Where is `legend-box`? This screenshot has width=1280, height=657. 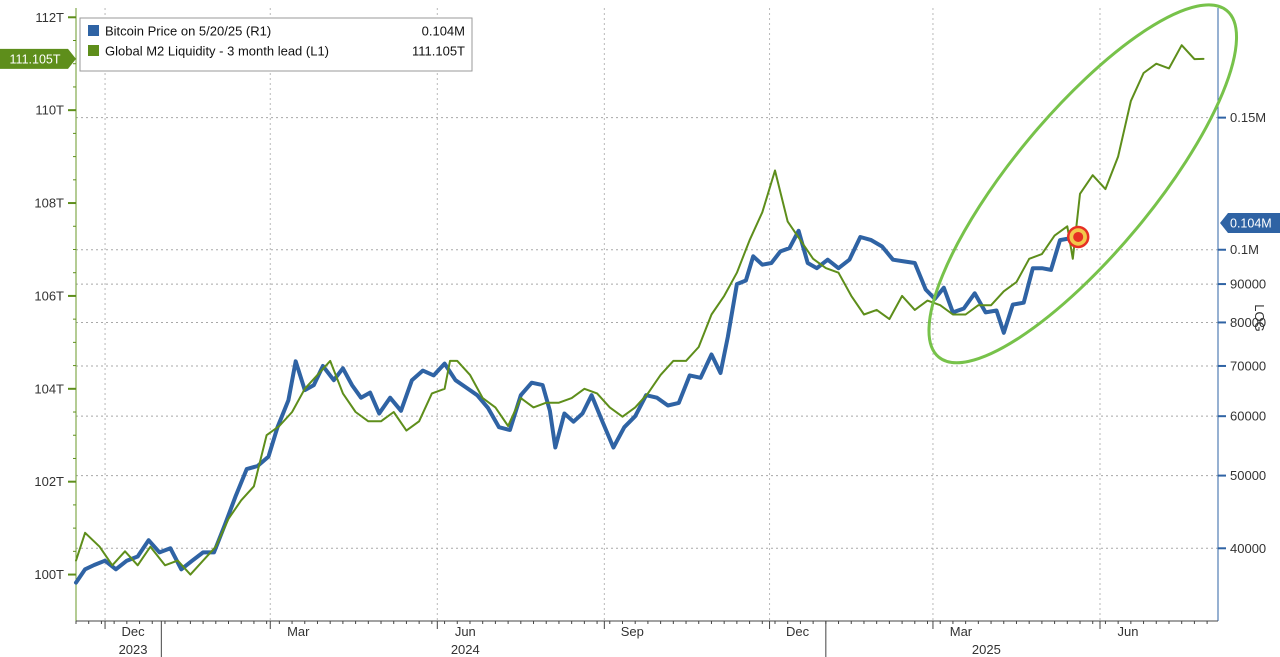
legend-box is located at coordinates (276, 44).